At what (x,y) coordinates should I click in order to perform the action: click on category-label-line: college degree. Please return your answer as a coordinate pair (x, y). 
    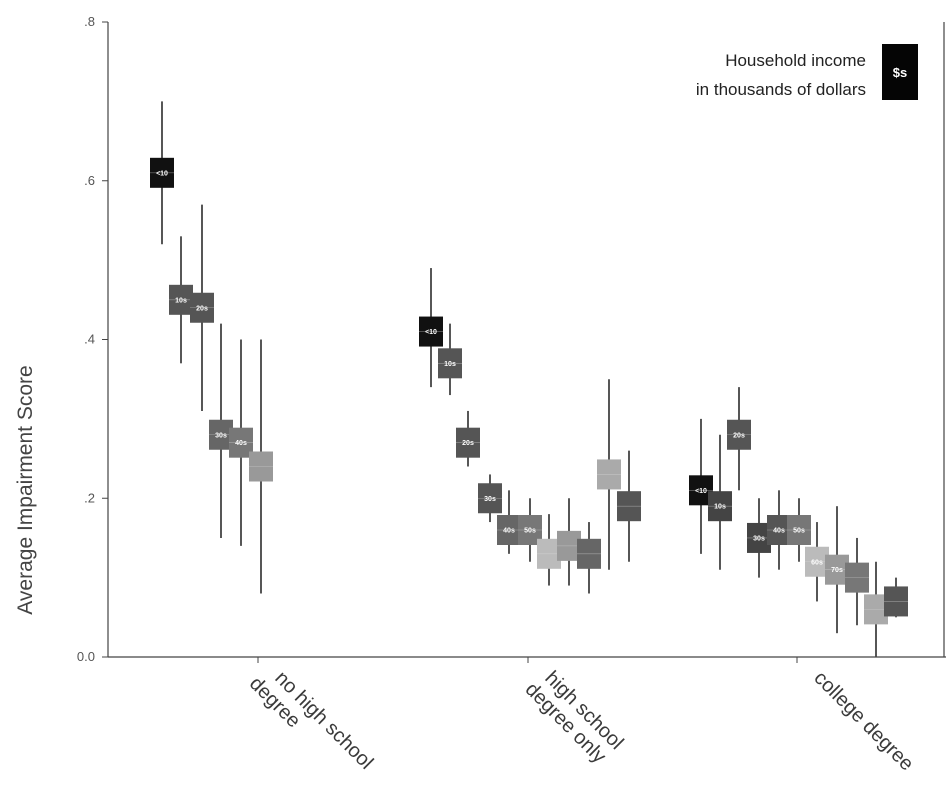
    Looking at the image, I should click on (863, 721).